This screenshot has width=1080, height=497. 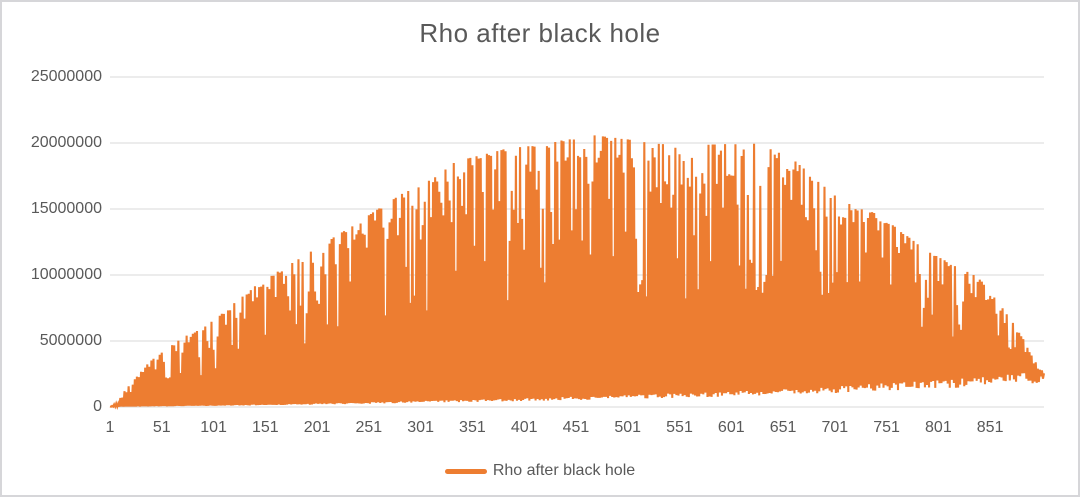 I want to click on x-tick-label: 551, so click(x=679, y=427).